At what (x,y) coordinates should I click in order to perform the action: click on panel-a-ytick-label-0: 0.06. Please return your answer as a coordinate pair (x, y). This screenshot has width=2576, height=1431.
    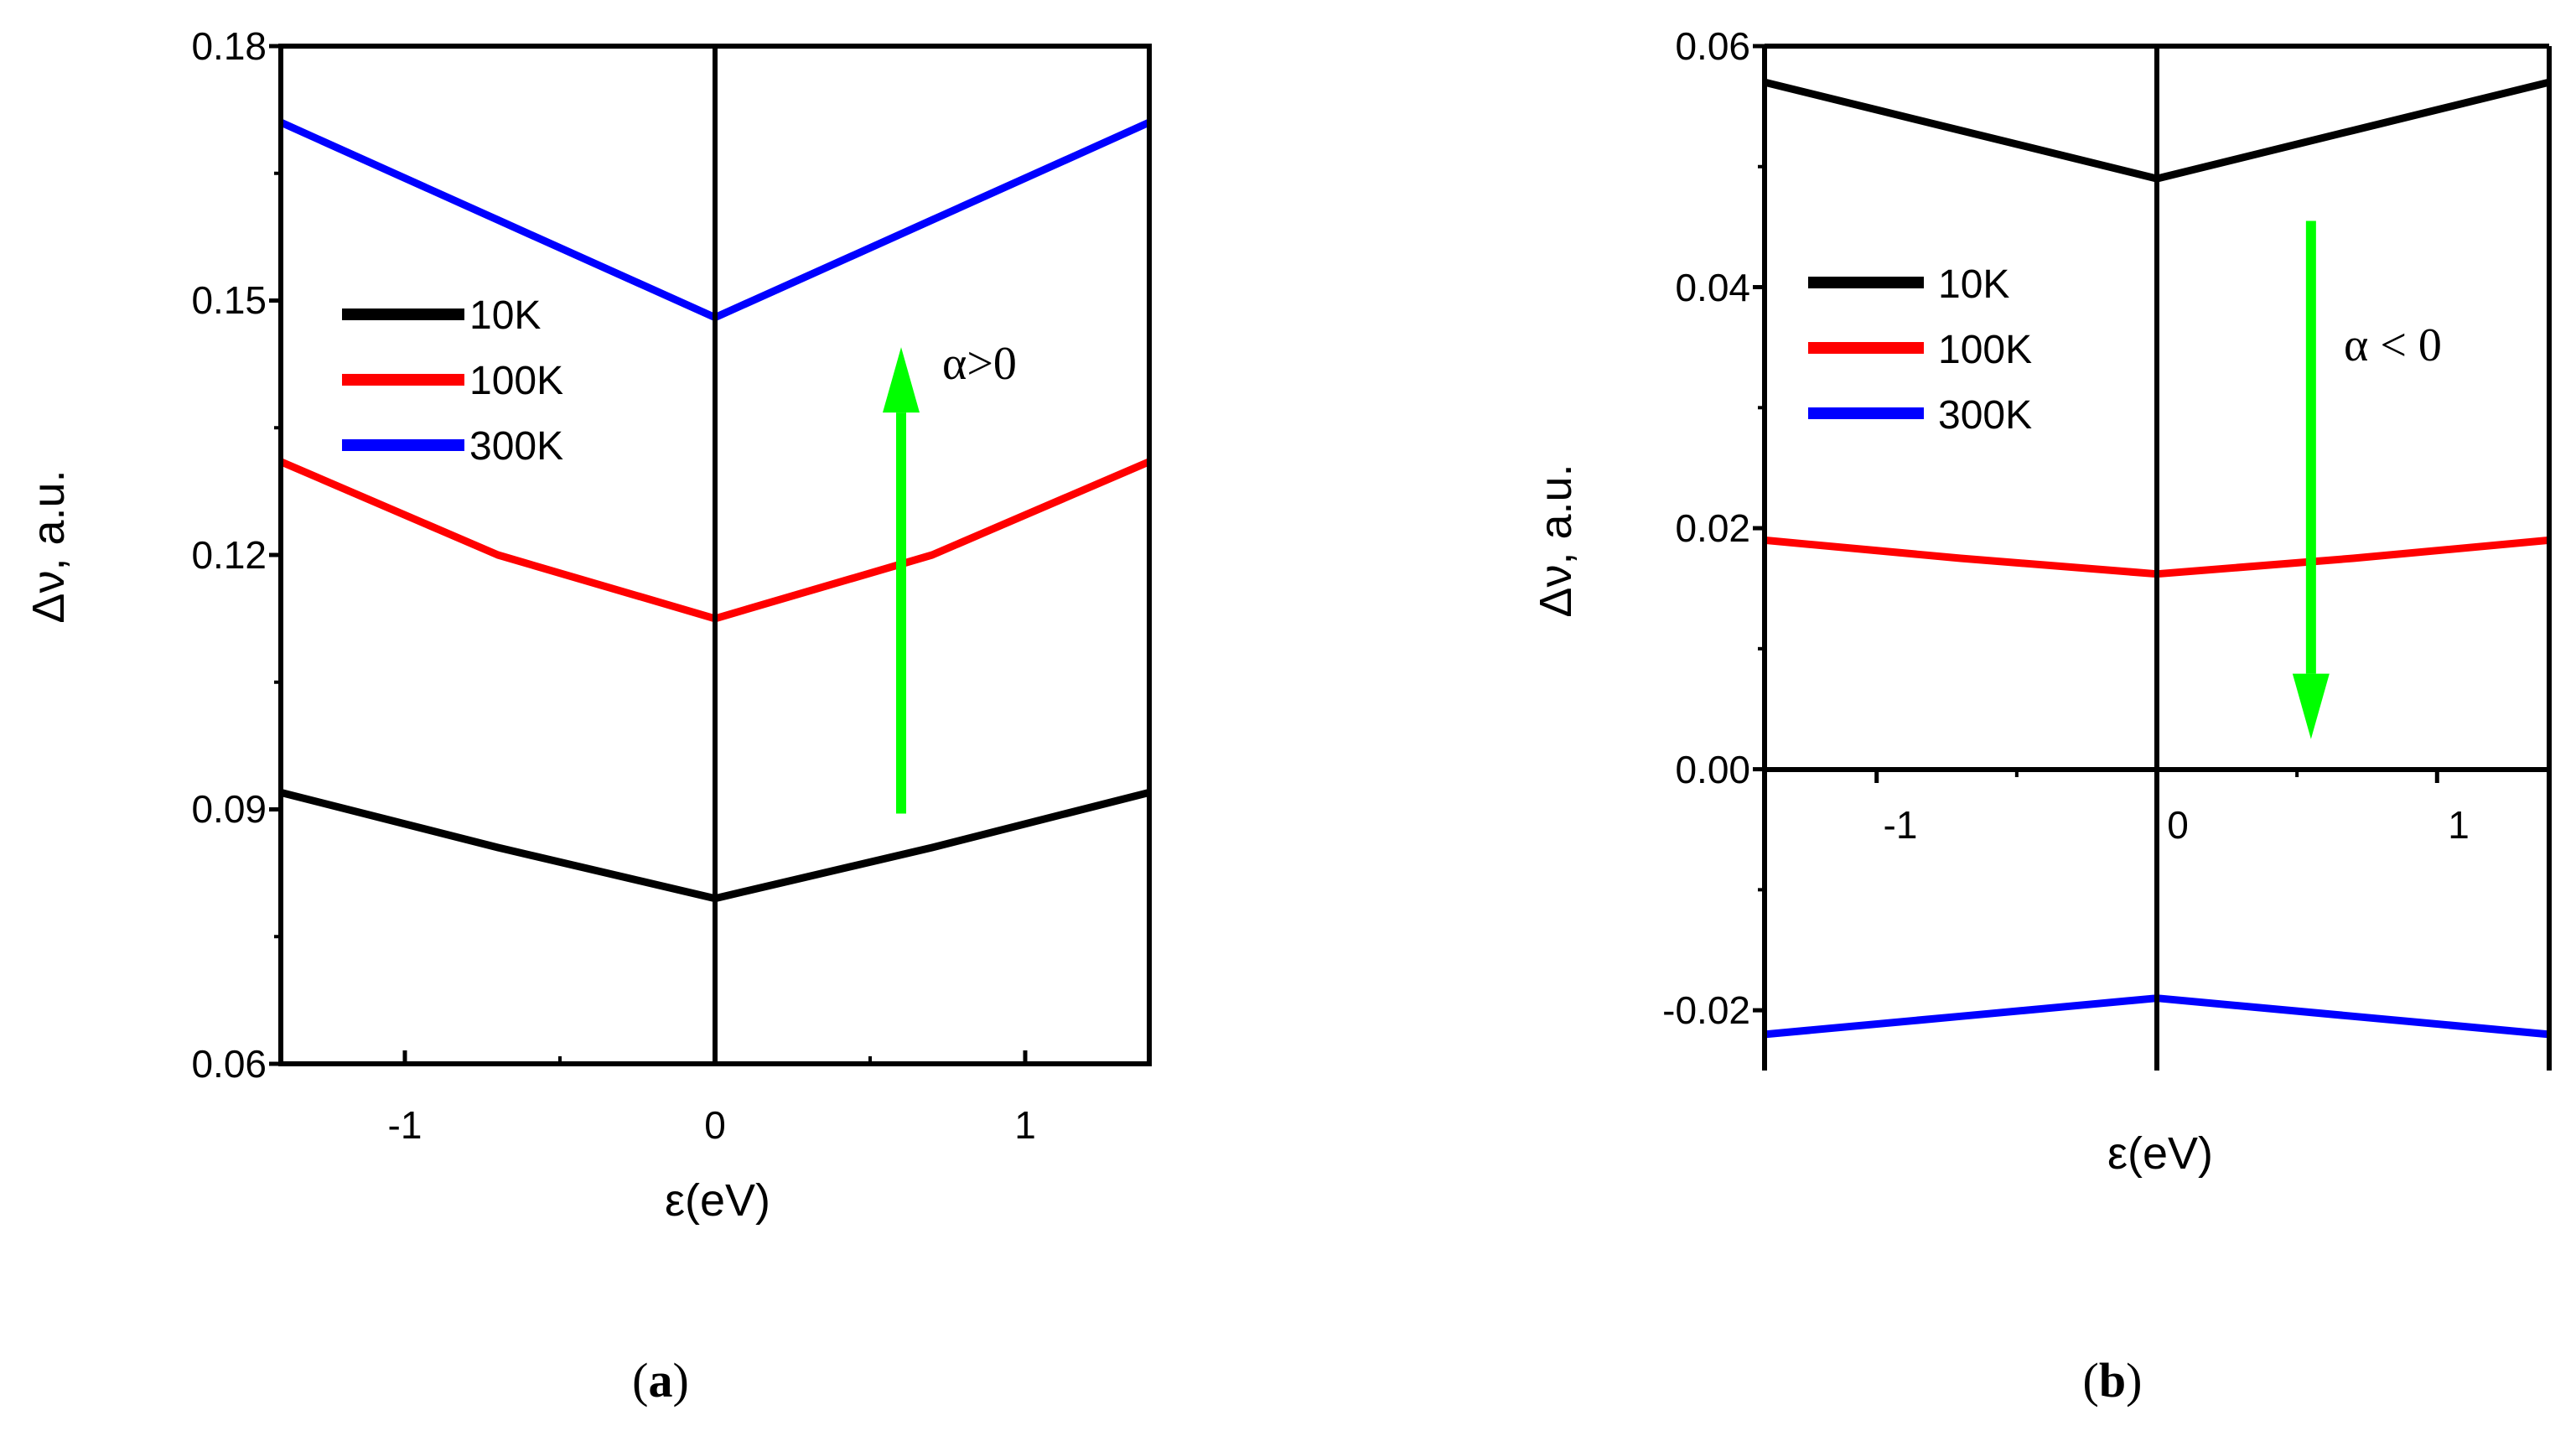
    Looking at the image, I should click on (229, 1064).